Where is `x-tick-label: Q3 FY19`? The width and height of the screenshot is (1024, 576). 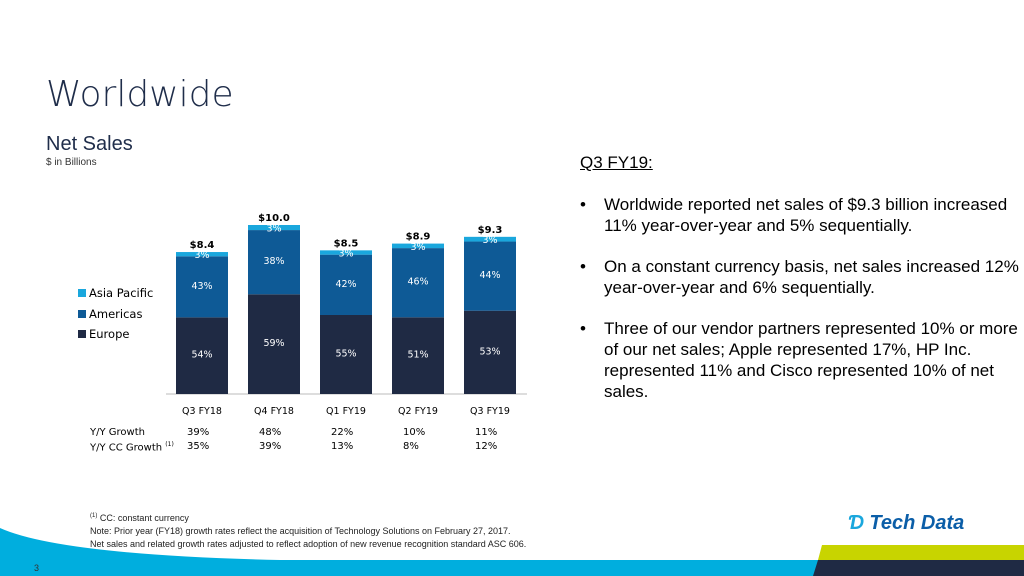
x-tick-label: Q3 FY19 is located at coordinates (490, 411).